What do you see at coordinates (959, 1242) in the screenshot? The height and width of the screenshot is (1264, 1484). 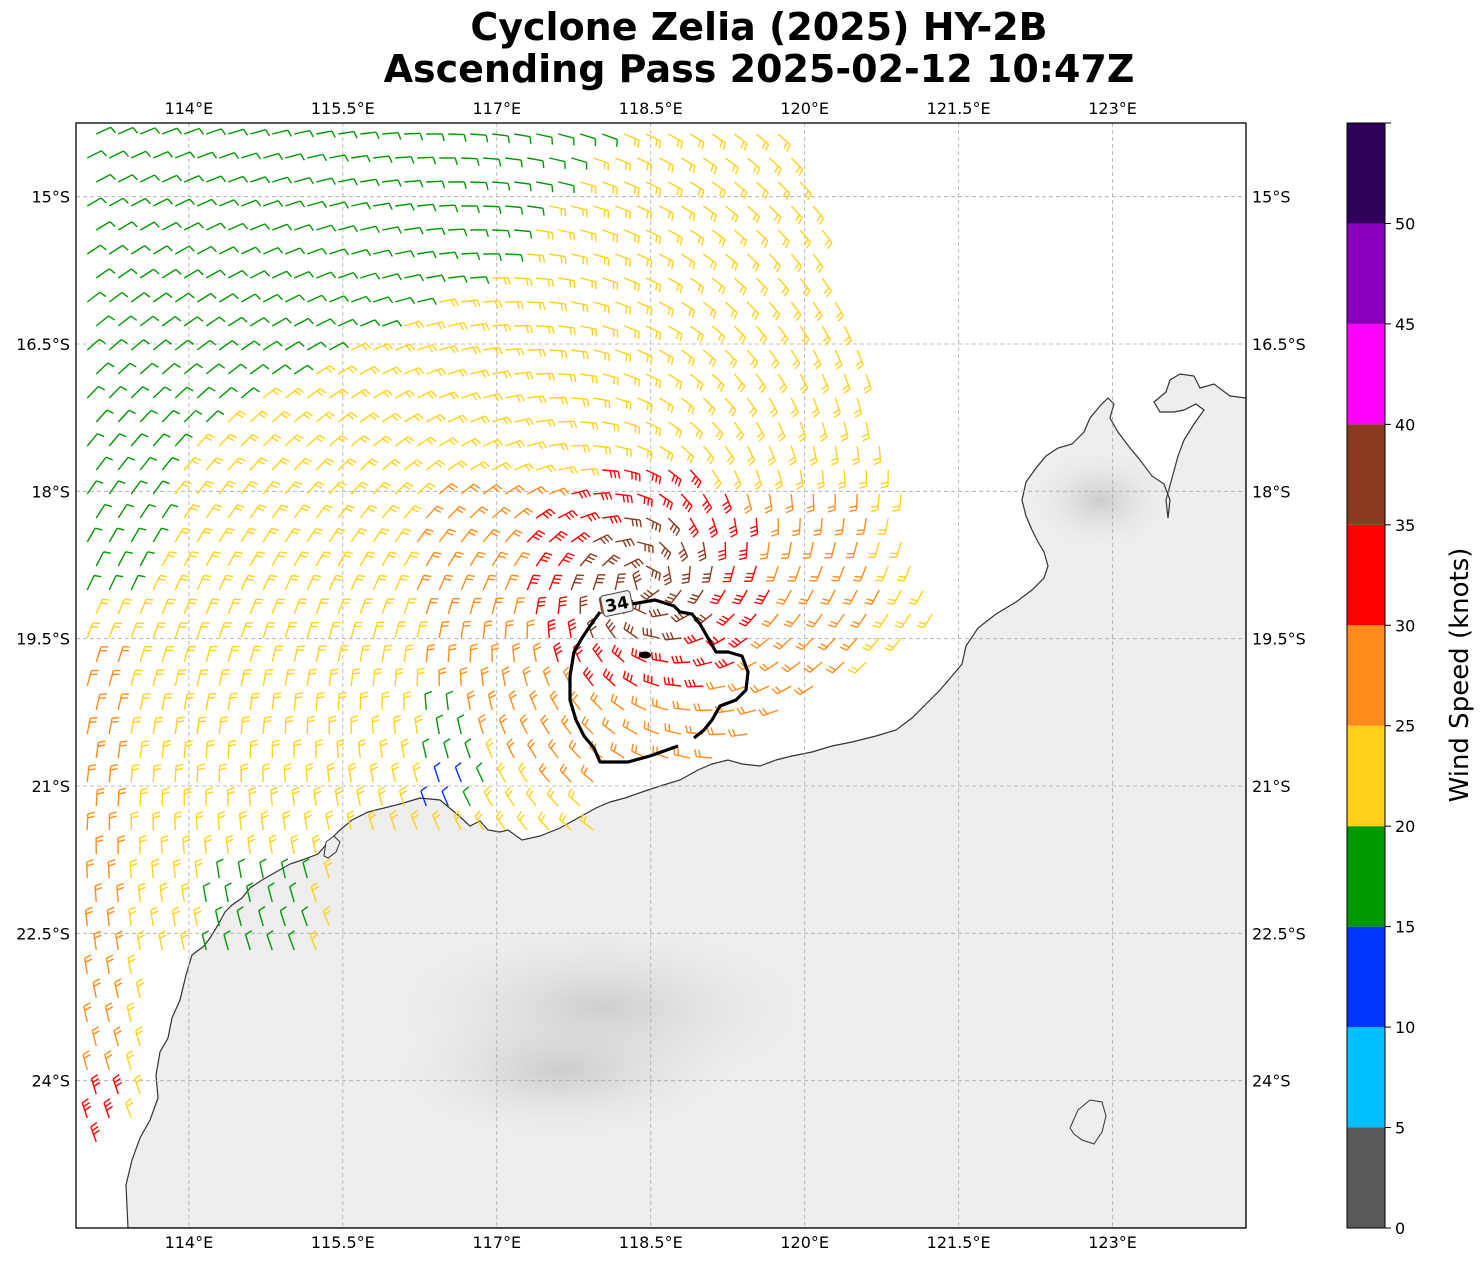 I see `lon-tick-label-bottom: 121.5°E` at bounding box center [959, 1242].